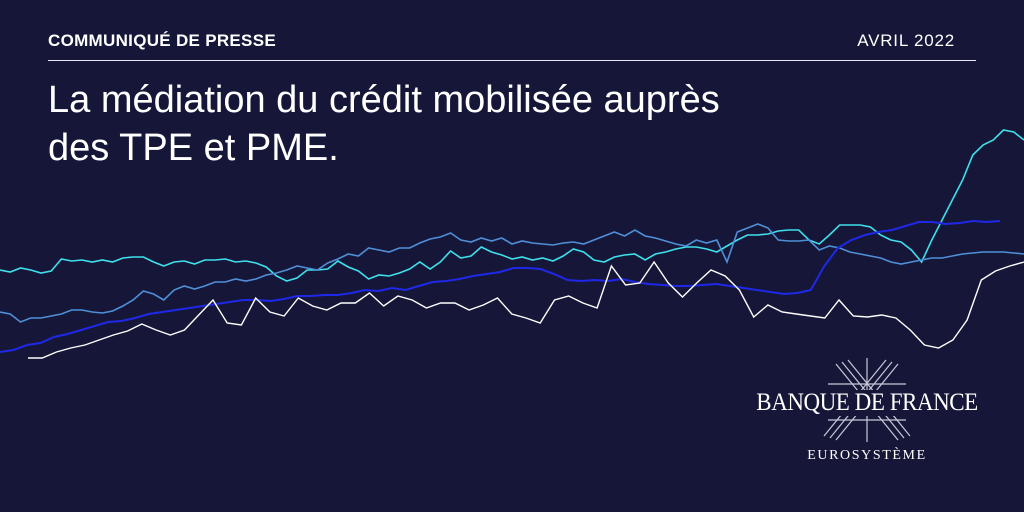 The height and width of the screenshot is (512, 1024). What do you see at coordinates (384, 100) in the screenshot?
I see `headline-line-1: La médiation du crédit mobilisée auprès` at bounding box center [384, 100].